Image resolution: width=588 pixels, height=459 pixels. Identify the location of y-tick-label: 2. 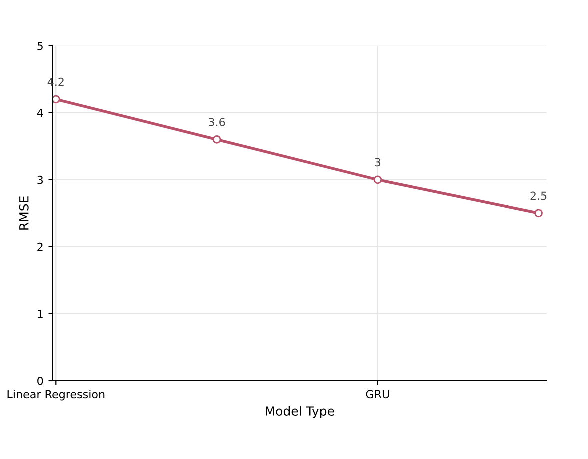
(40, 247).